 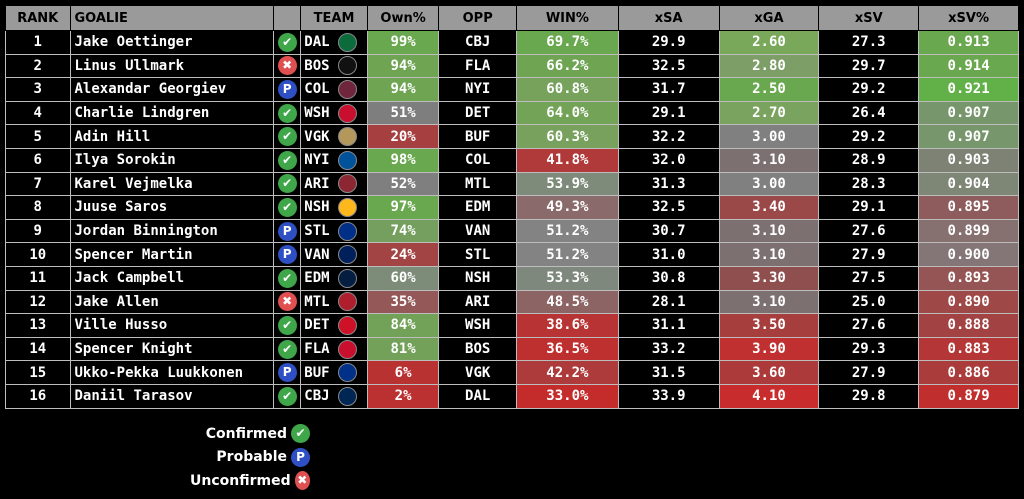 What do you see at coordinates (477, 184) in the screenshot?
I see `opponent-cell: MTL` at bounding box center [477, 184].